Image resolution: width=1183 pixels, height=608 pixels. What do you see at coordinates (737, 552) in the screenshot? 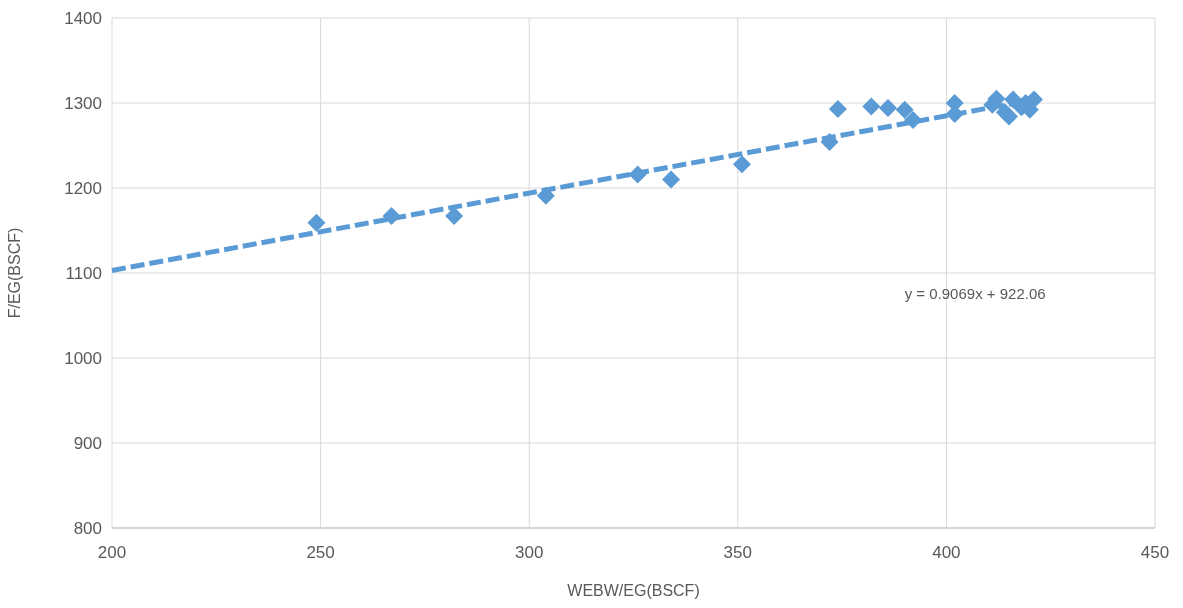
I see `x-tick-label: 350` at bounding box center [737, 552].